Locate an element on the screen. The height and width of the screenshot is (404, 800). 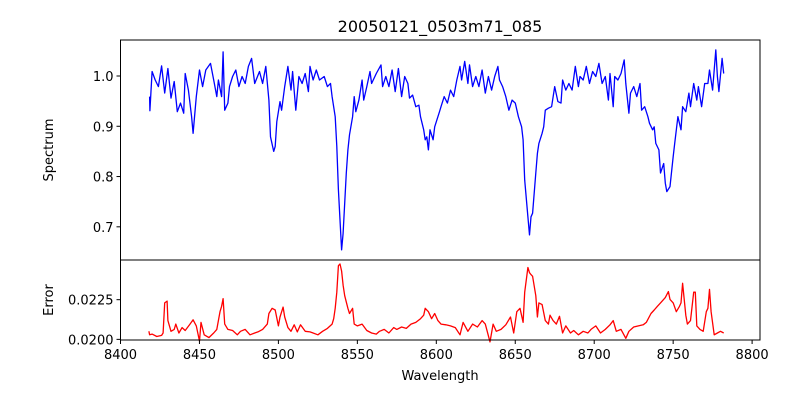
y-tick-label: 0.9 is located at coordinates (103, 127).